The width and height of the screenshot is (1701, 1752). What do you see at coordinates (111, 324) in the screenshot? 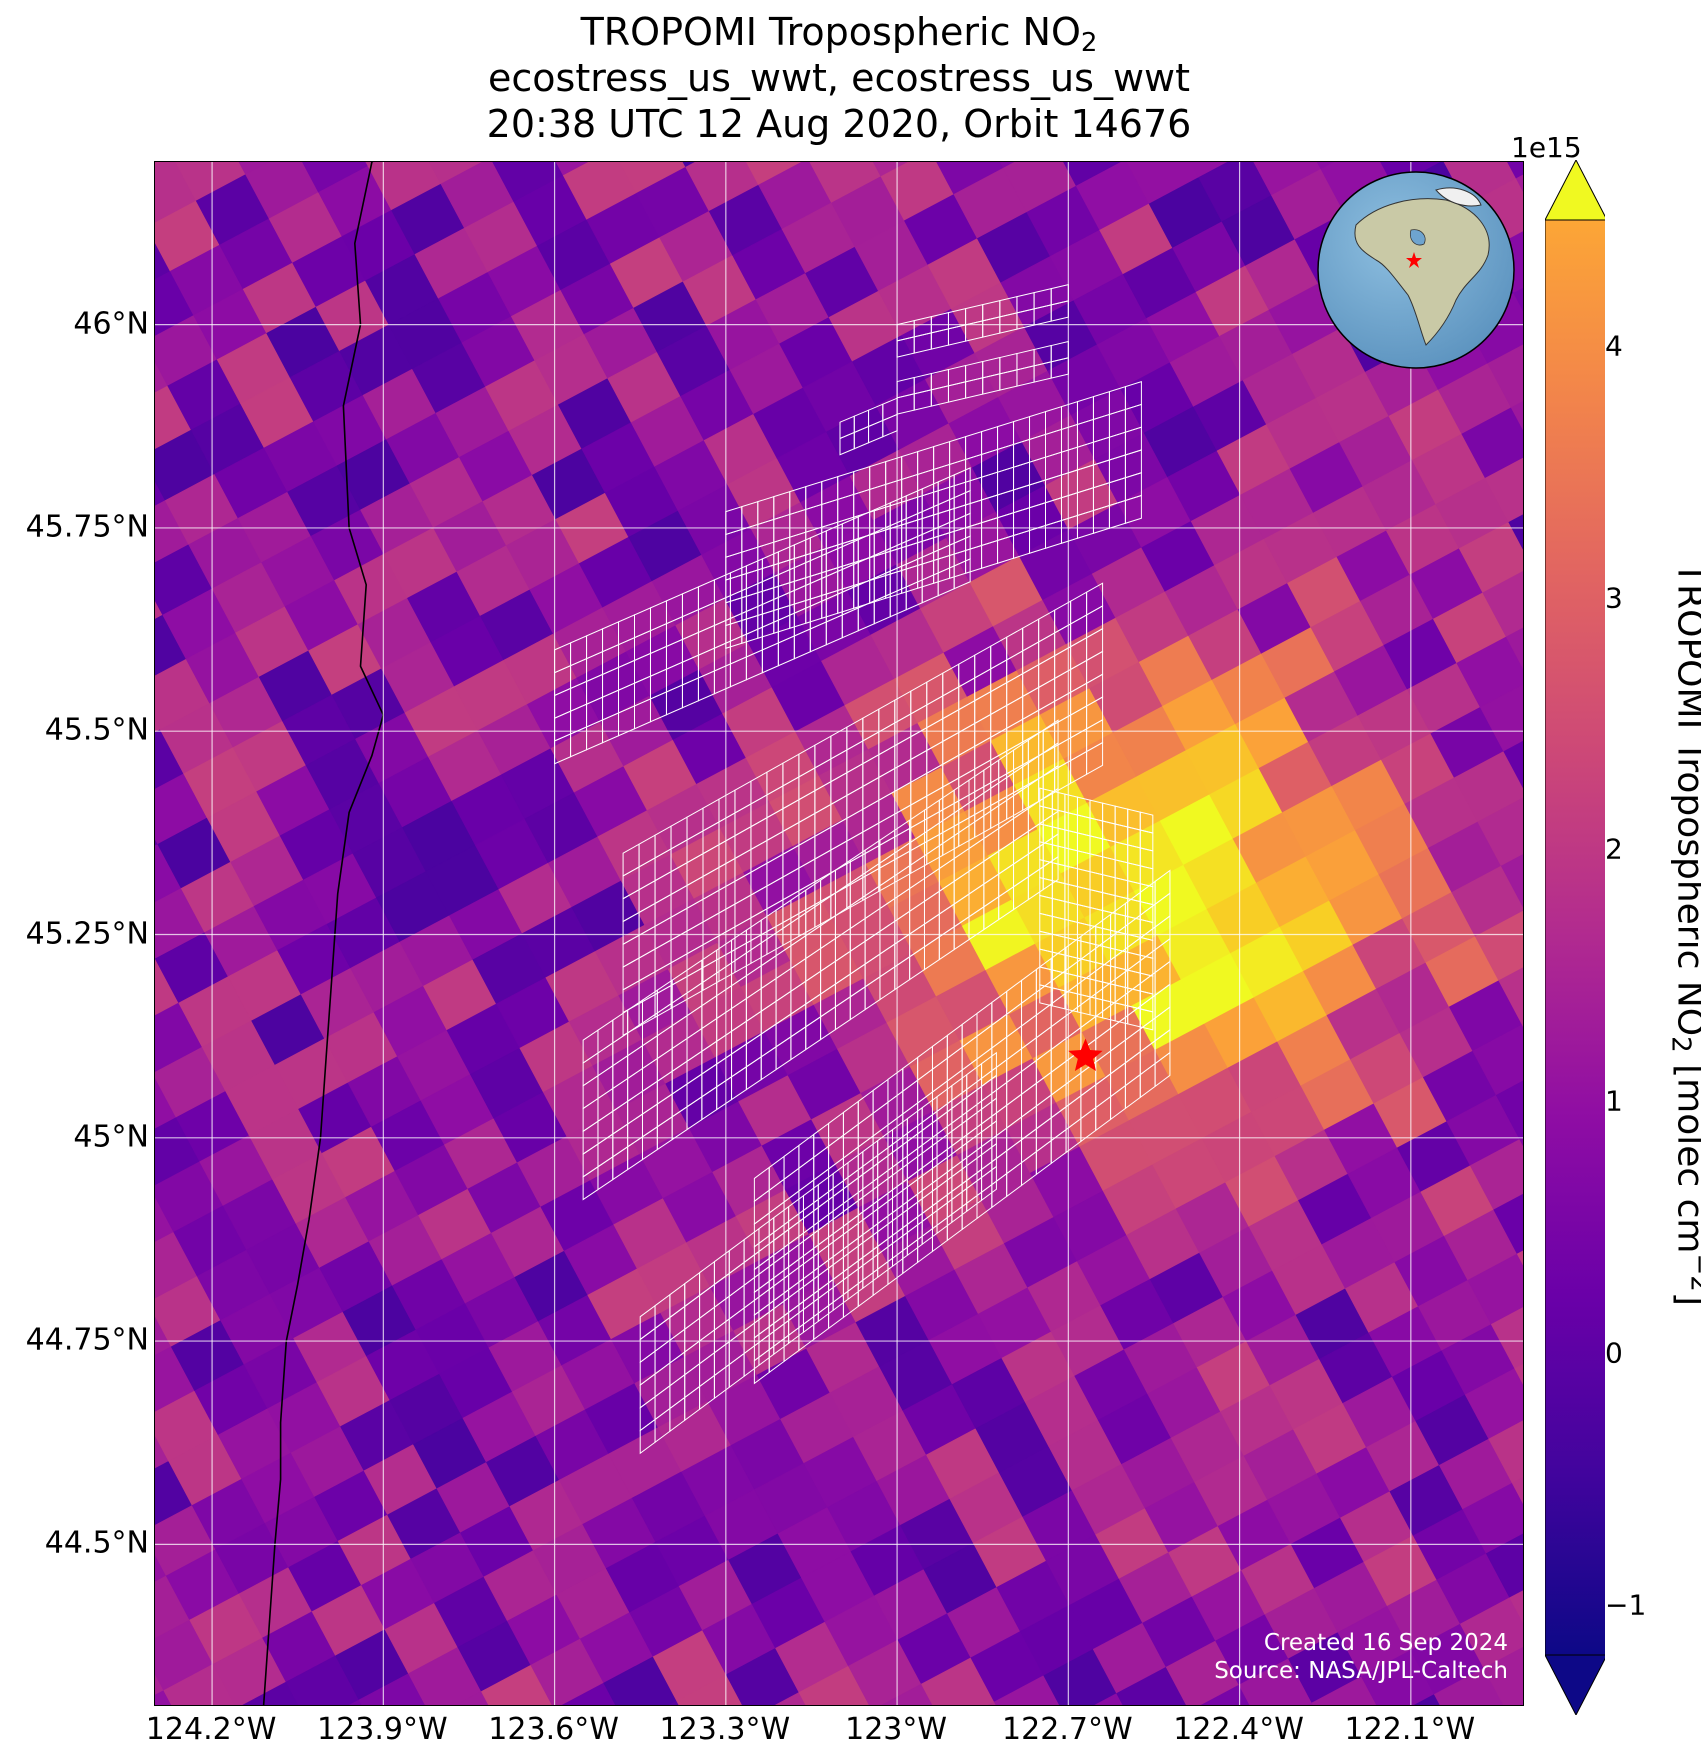
I see `lat-tick-label: 46°N` at bounding box center [111, 324].